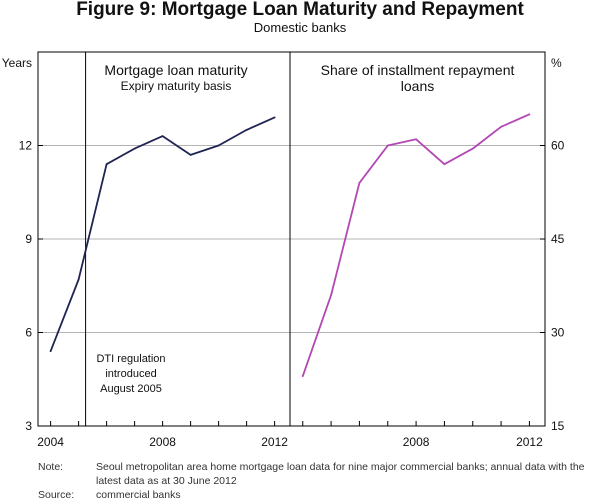 The height and width of the screenshot is (504, 600). What do you see at coordinates (558, 239) in the screenshot?
I see `y-tick-label-right: 45` at bounding box center [558, 239].